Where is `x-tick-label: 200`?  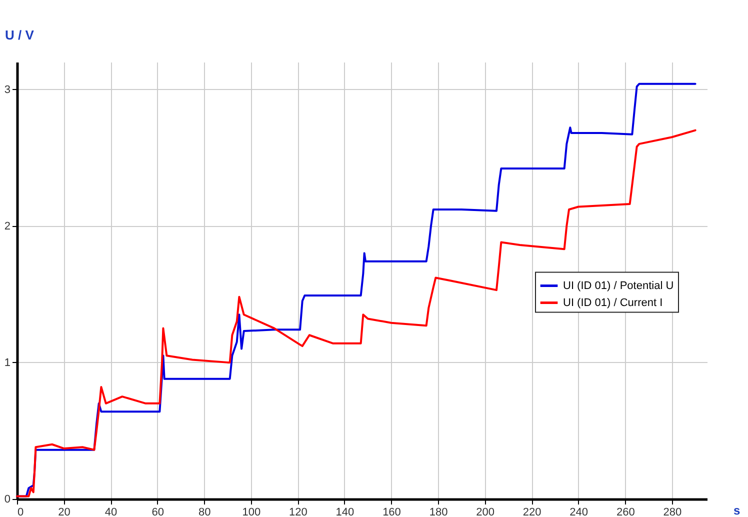
x-tick-label: 200 is located at coordinates (485, 511).